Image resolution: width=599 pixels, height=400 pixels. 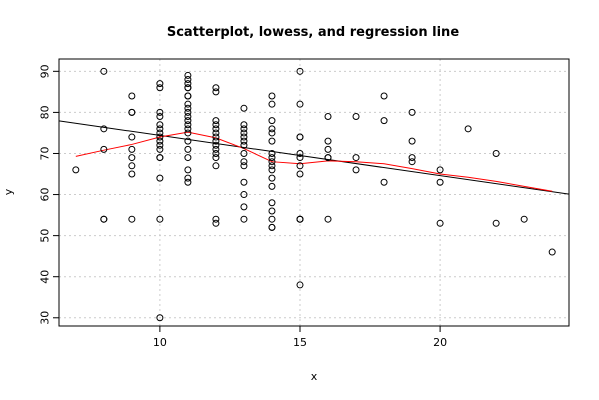 I want to click on y-tick-label: 30, so click(x=45, y=318).